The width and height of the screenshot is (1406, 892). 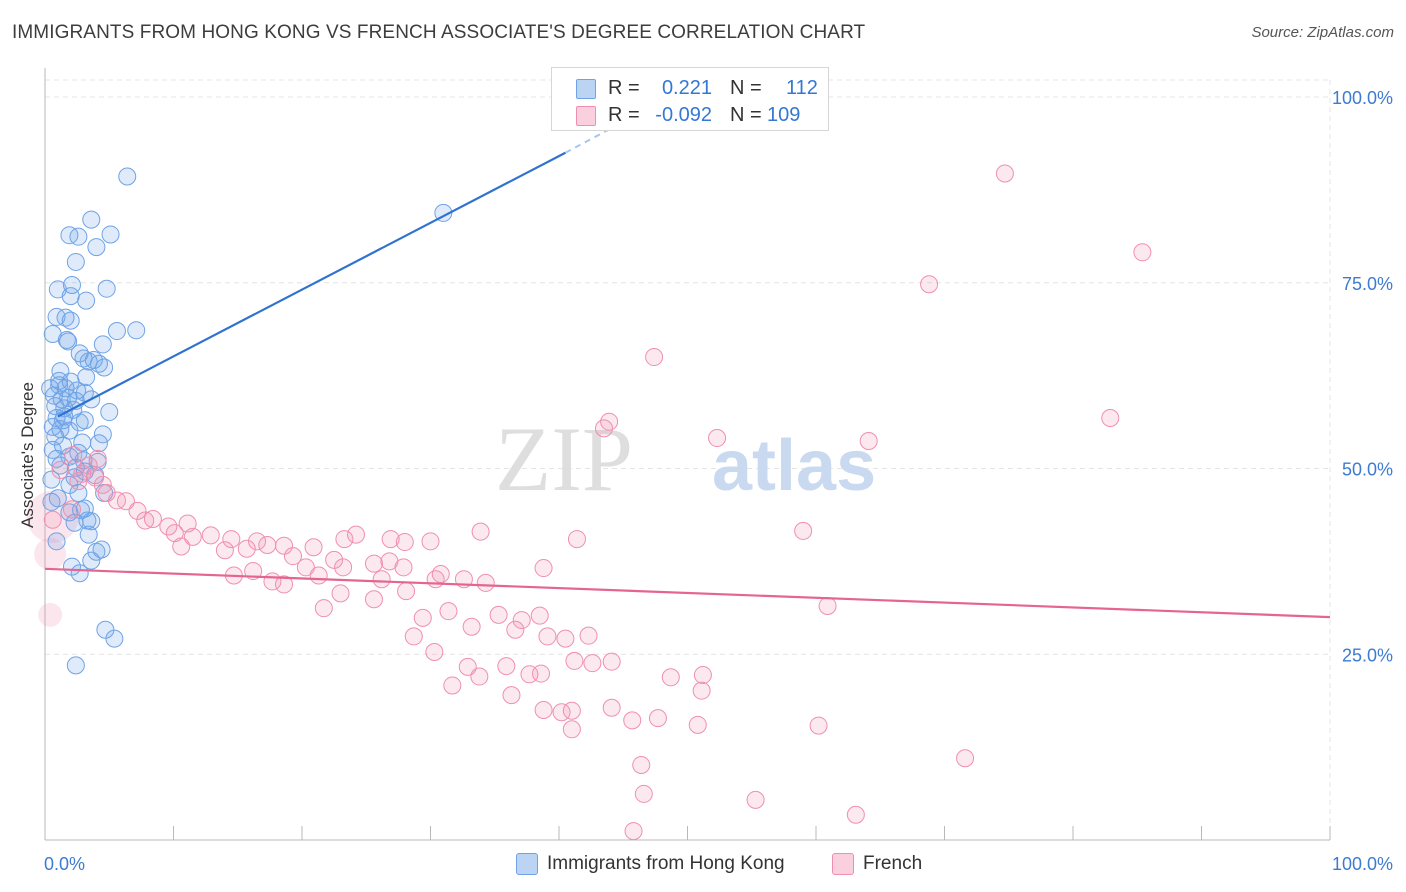 I want to click on y-tick-label: 25.0%, so click(x=1367, y=655).